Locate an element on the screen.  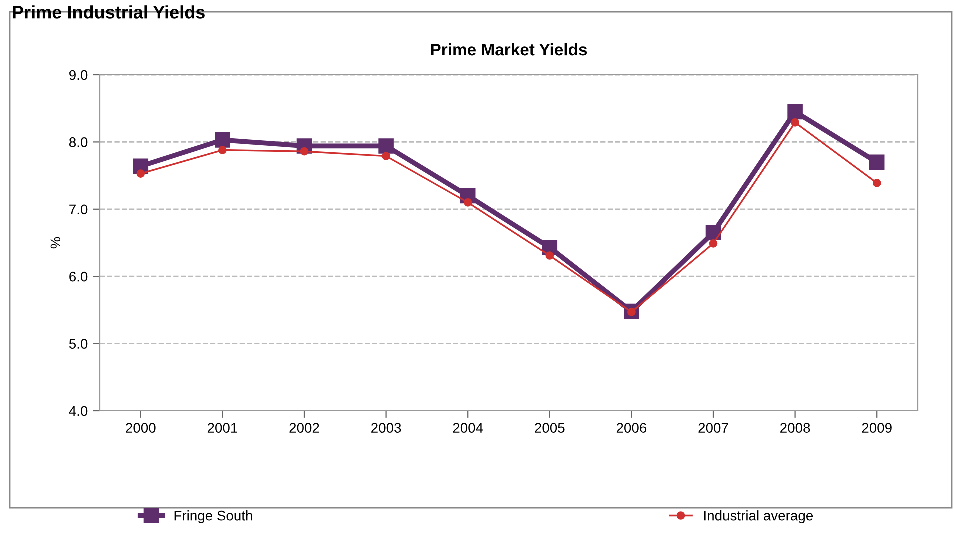
x-tick-label: 2009 is located at coordinates (877, 428).